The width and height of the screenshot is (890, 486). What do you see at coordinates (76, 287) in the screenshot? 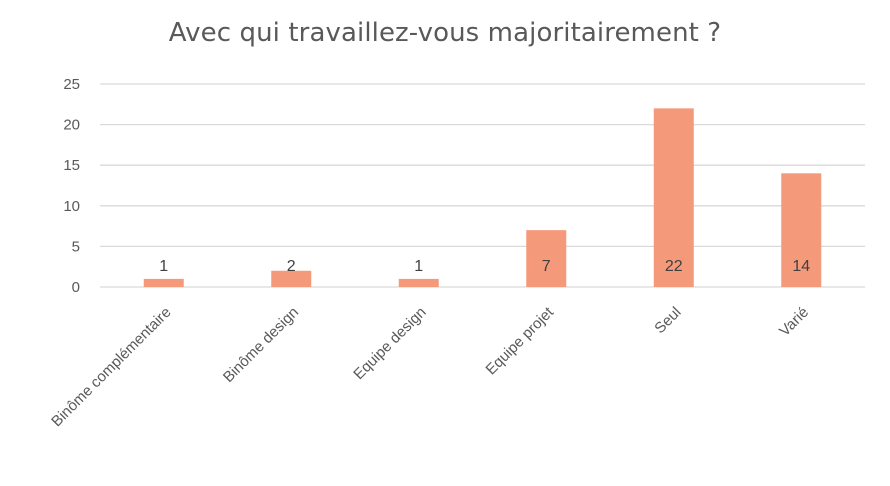
I see `y-tick-label: 0` at bounding box center [76, 287].